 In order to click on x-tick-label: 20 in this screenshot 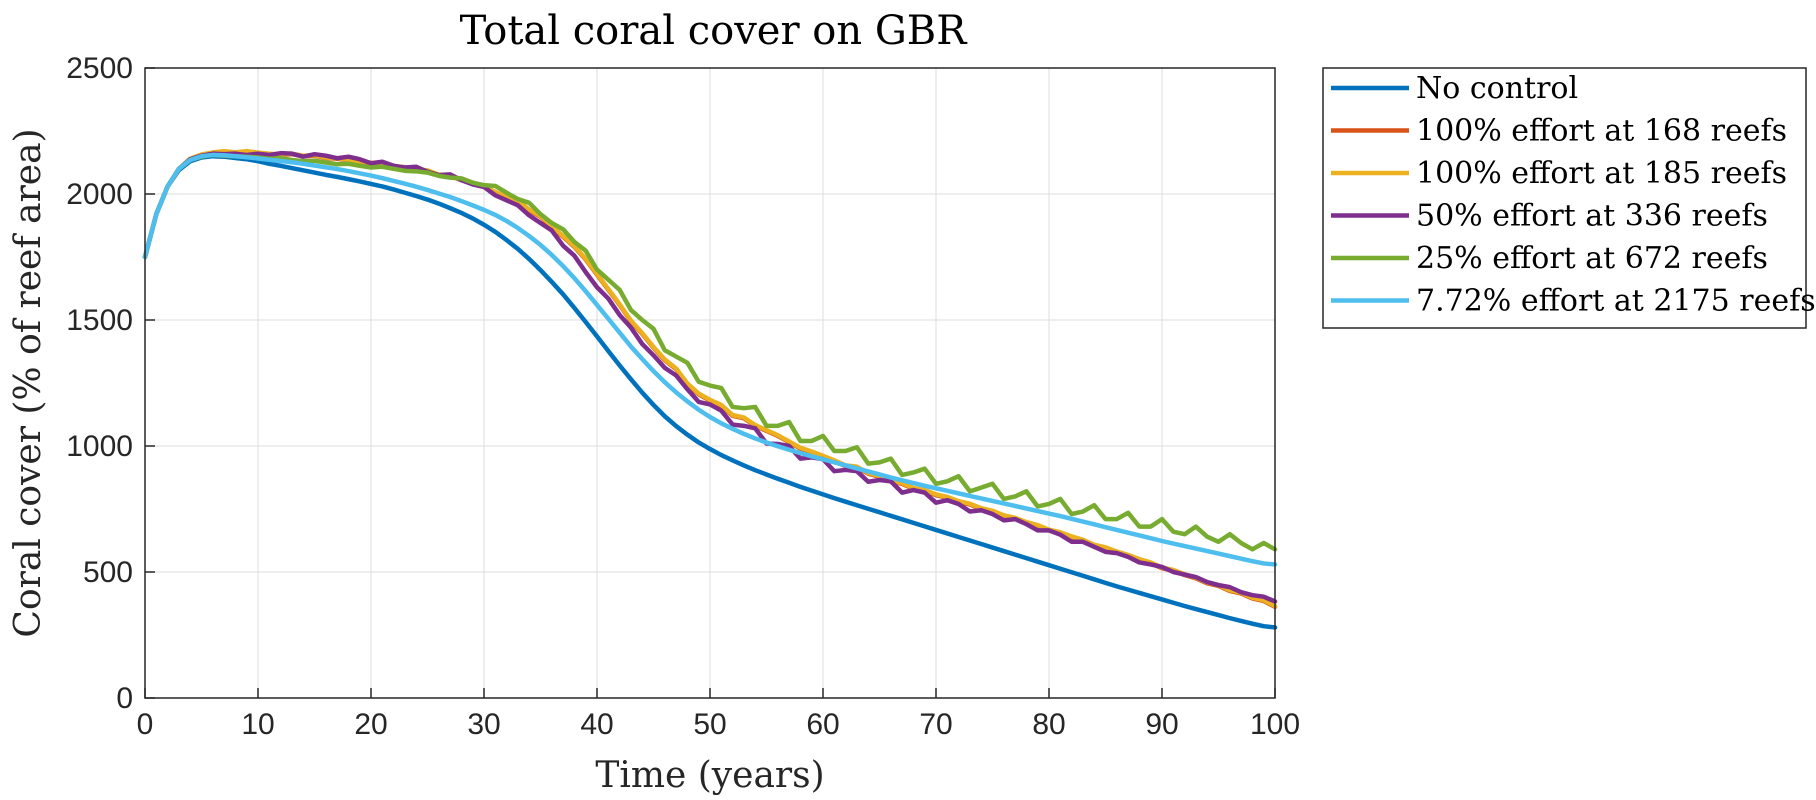, I will do `click(370, 724)`.